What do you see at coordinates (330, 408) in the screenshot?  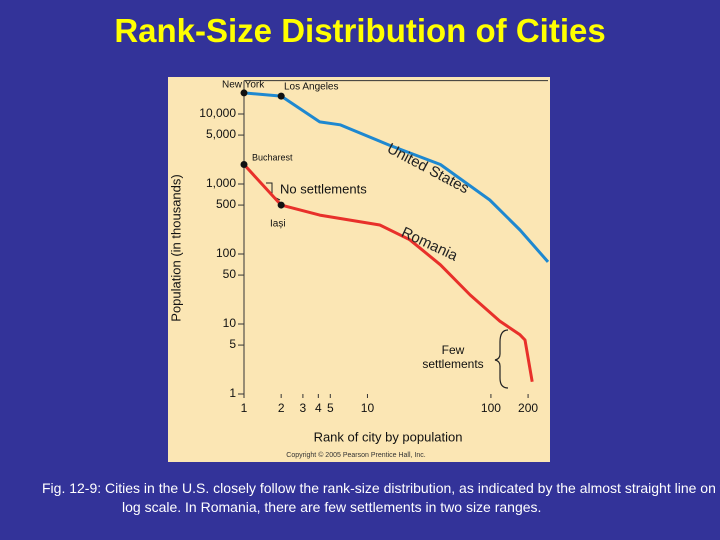 I see `x-tick-label: 5` at bounding box center [330, 408].